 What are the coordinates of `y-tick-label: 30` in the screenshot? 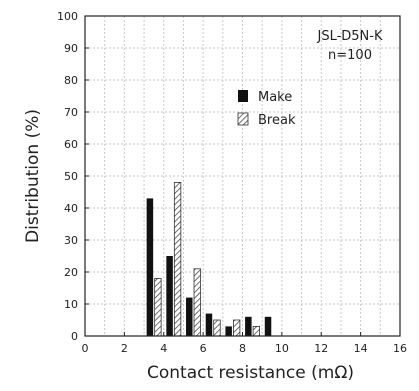 It's located at (71, 240).